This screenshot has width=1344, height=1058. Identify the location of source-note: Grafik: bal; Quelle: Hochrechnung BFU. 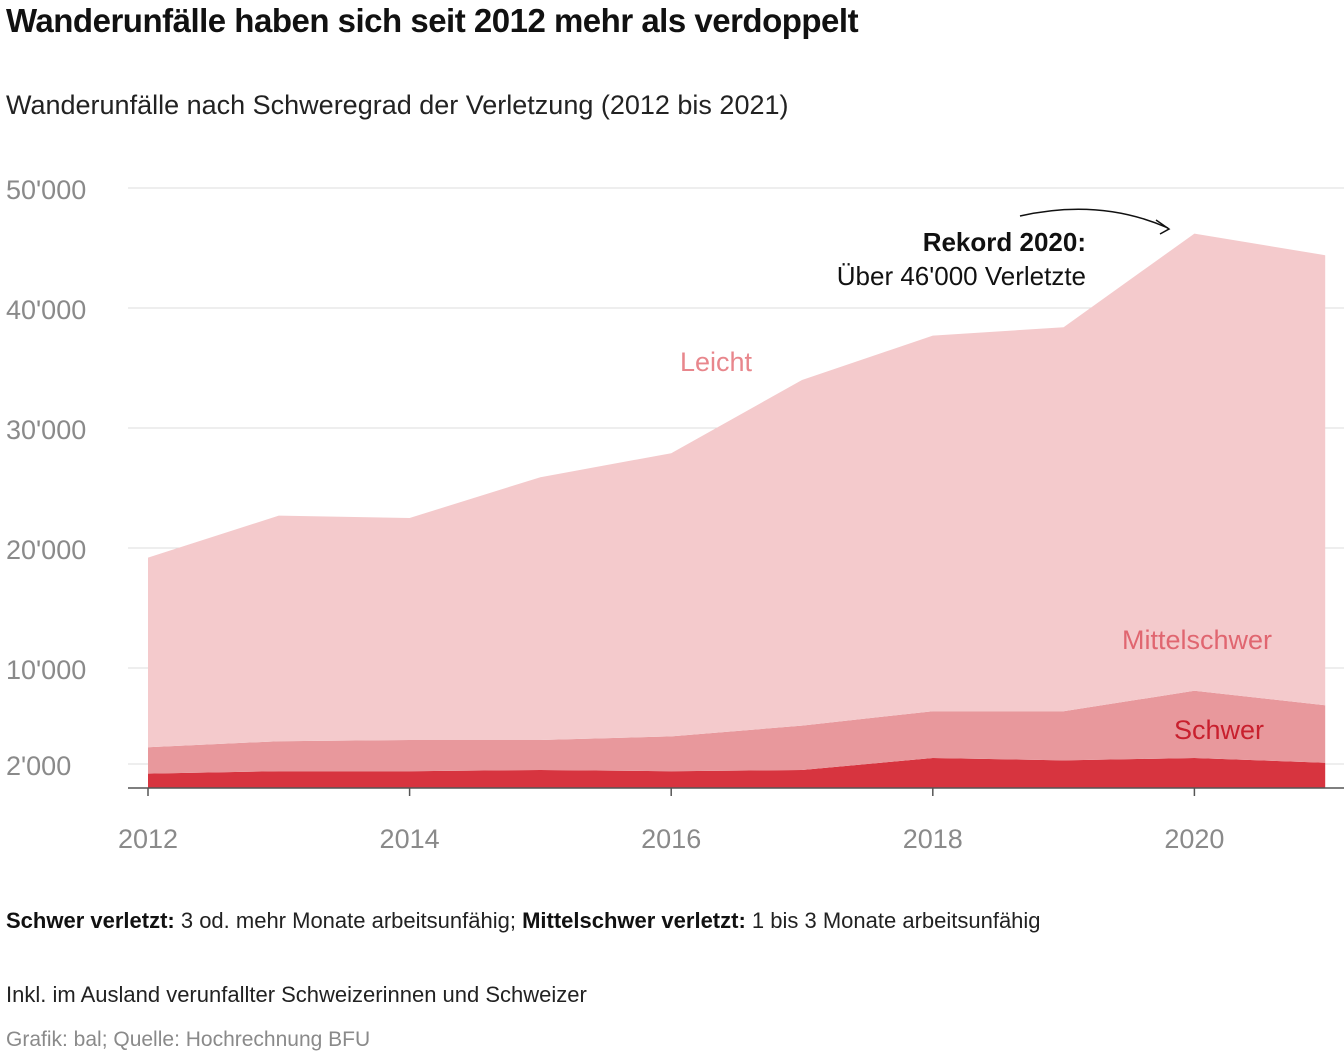
(188, 1039).